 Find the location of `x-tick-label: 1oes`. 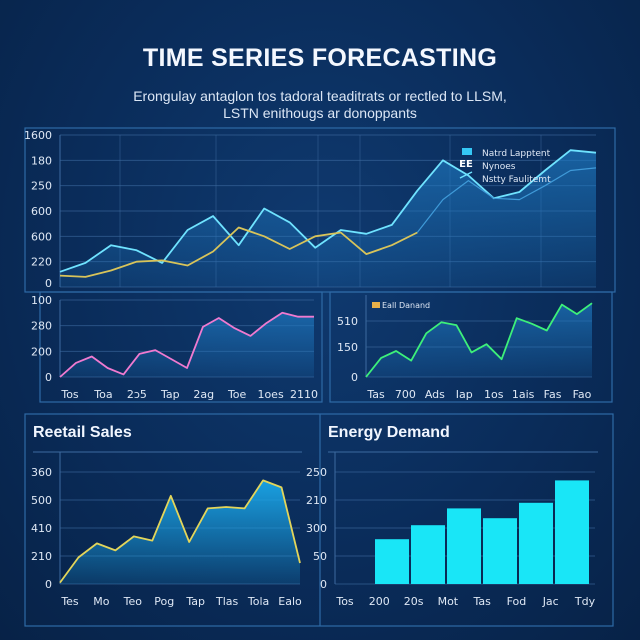

x-tick-label: 1oes is located at coordinates (270, 394).